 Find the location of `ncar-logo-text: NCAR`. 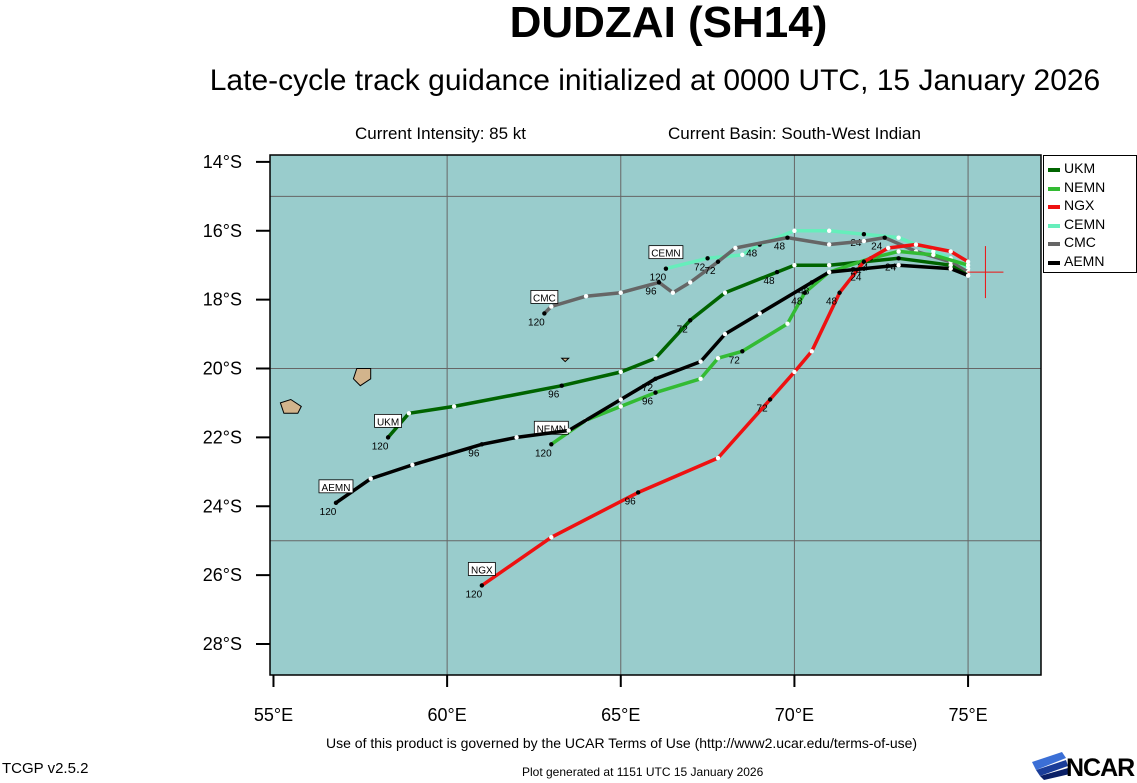

ncar-logo-text: NCAR is located at coordinates (1100, 768).